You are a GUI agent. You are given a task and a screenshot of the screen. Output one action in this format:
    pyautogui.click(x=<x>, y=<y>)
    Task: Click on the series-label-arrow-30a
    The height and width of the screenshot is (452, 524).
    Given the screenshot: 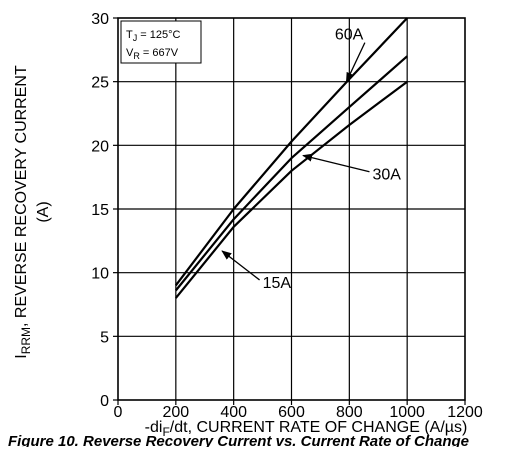 What is the action you would take?
    pyautogui.click(x=336, y=163)
    